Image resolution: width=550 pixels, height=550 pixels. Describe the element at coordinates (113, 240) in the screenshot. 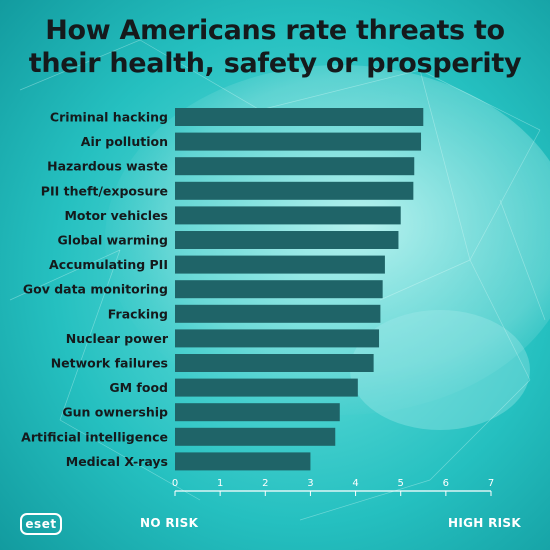

I see `category-label-global-warming: Global warming` at that location.